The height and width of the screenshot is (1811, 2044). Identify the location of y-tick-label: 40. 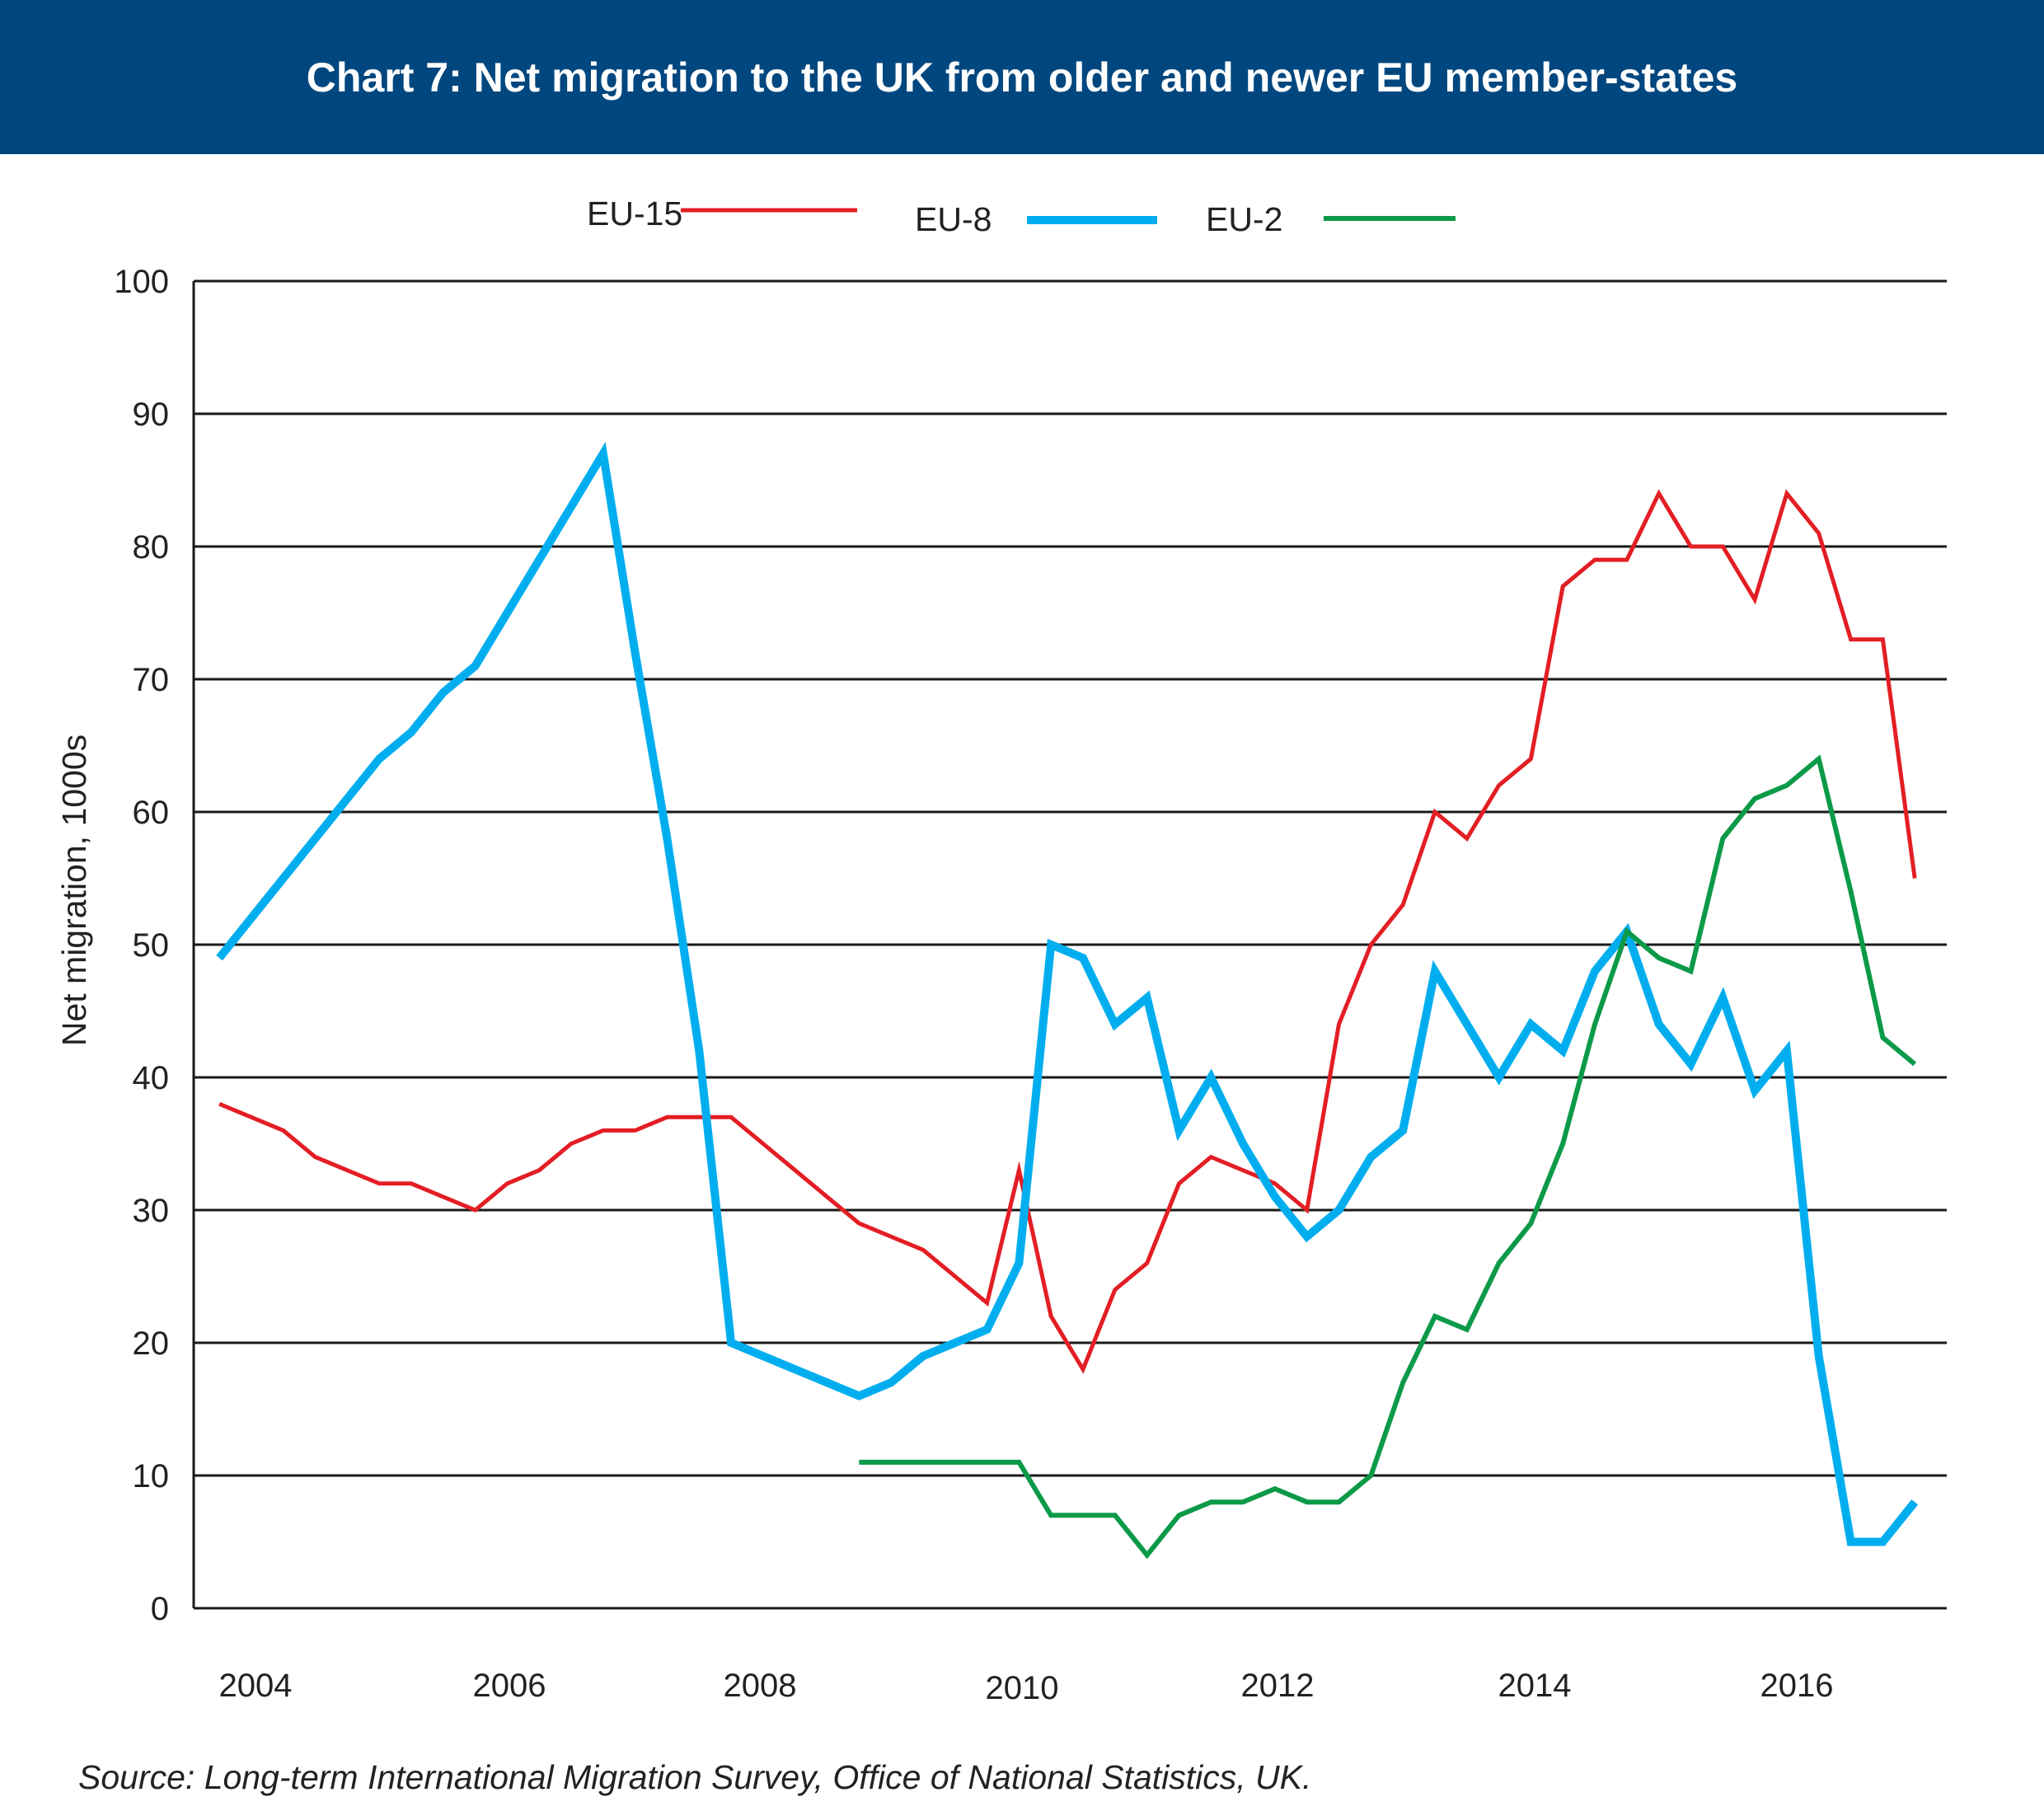
(151, 1078).